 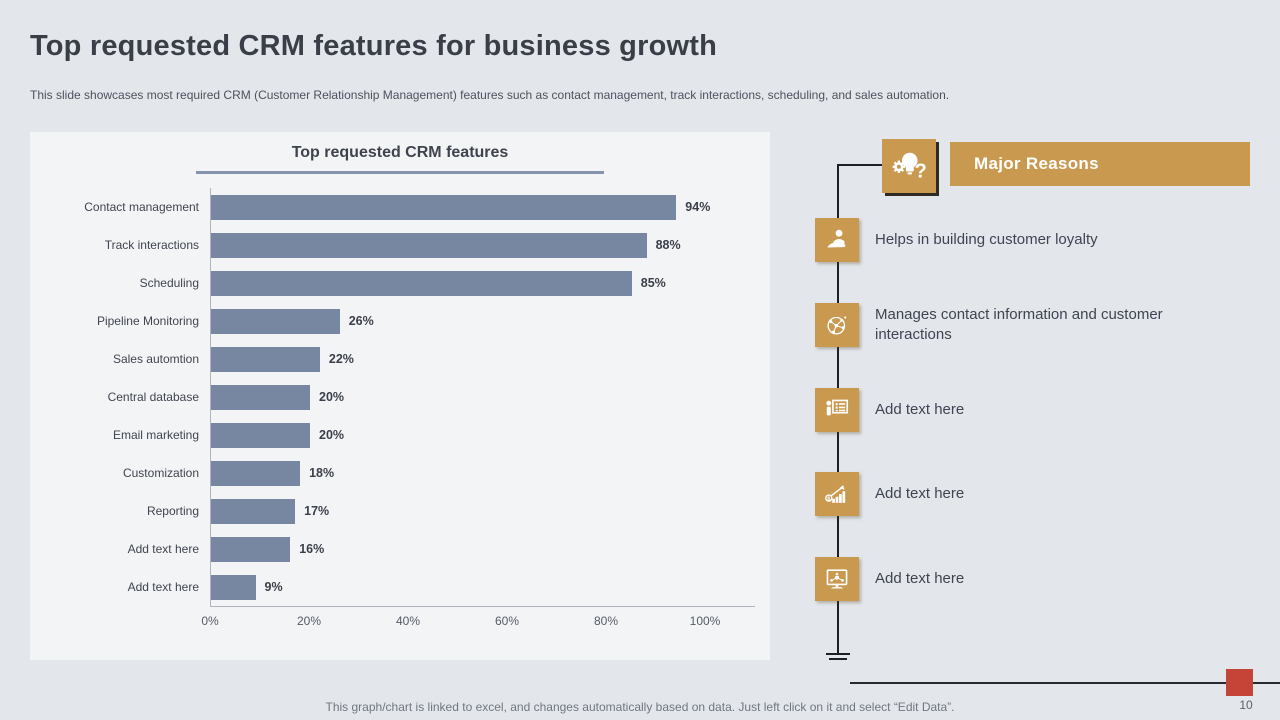 I want to click on growth-chart-icon: $, so click(x=837, y=494).